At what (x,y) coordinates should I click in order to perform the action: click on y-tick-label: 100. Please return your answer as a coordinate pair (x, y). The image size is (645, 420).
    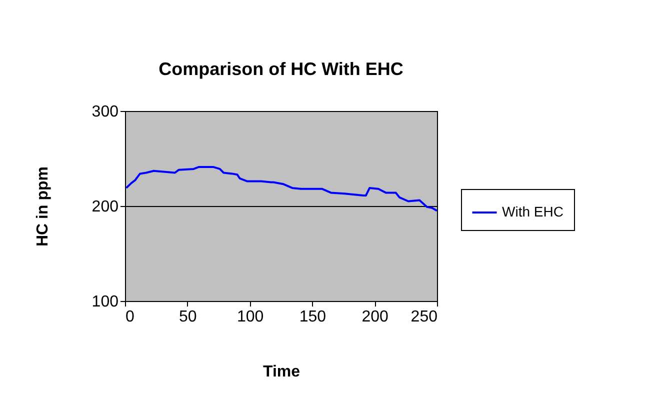
    Looking at the image, I should click on (105, 302).